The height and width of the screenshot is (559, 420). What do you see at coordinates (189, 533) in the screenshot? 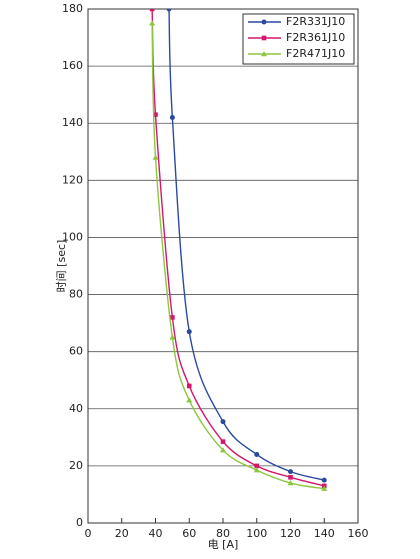
I see `x-tick-label: 60` at bounding box center [189, 533].